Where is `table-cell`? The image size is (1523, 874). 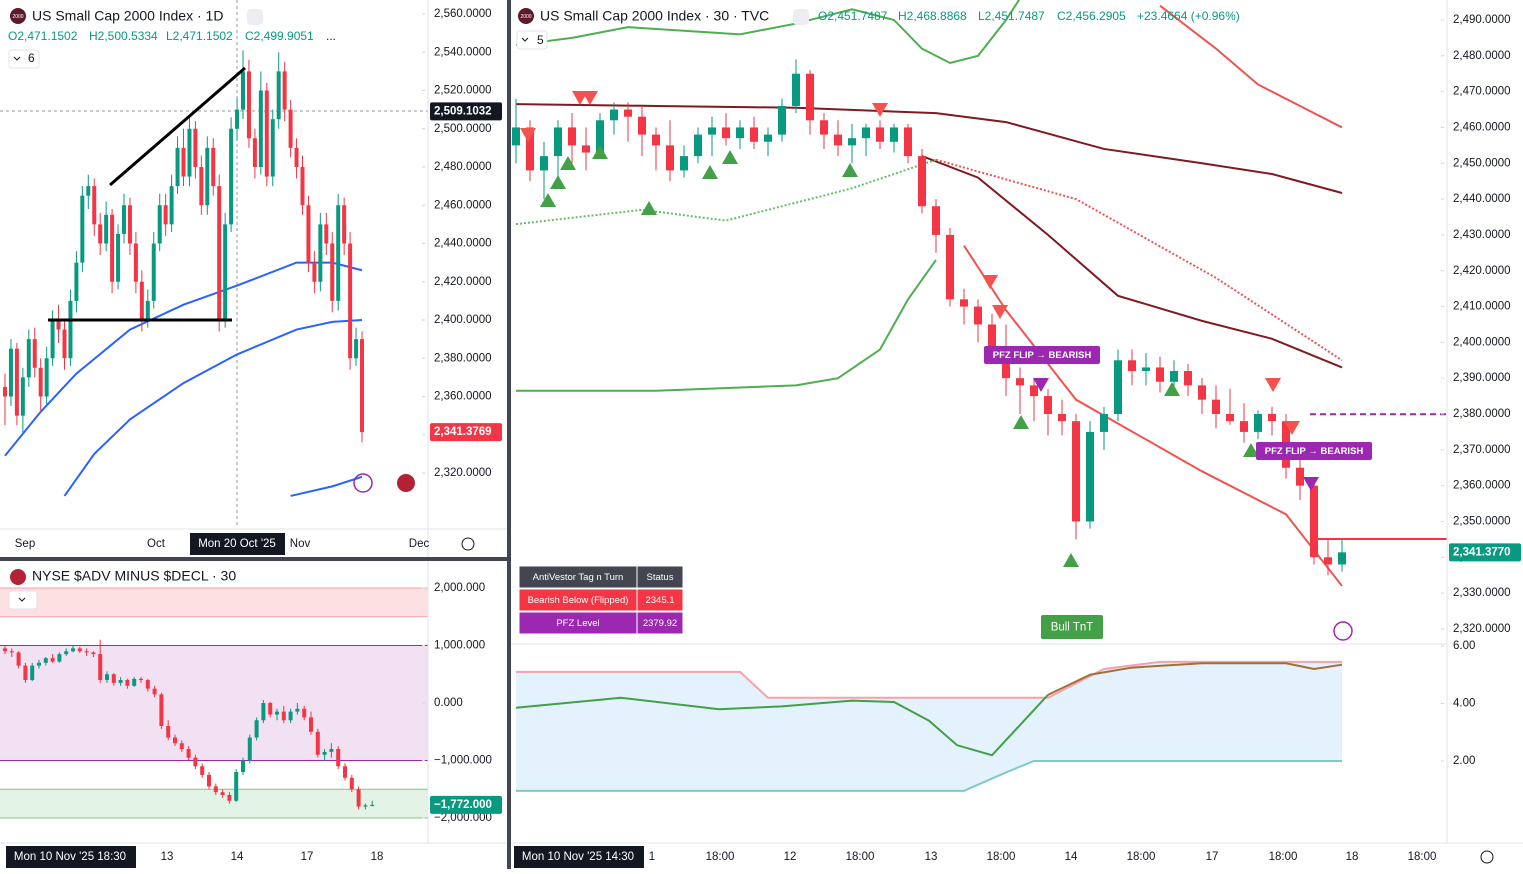 table-cell is located at coordinates (660, 600).